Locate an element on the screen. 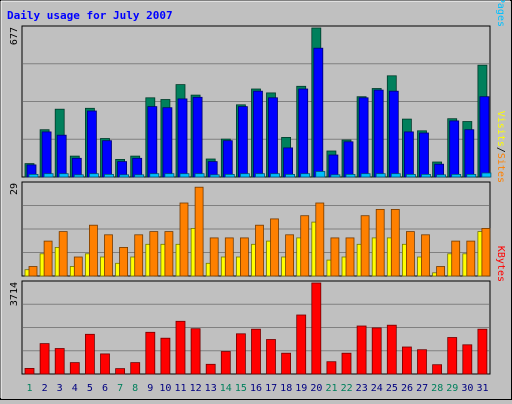 This screenshot has width=512, height=404. x-tick-label: 12 is located at coordinates (196, 388).